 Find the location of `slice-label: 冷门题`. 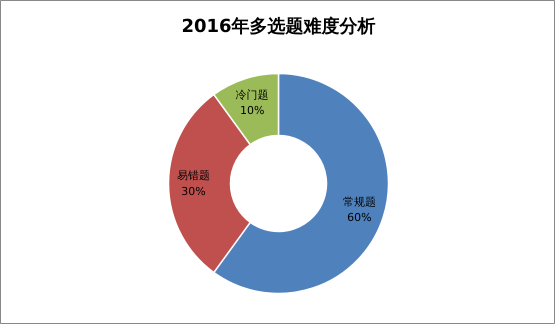

slice-label: 冷门题 is located at coordinates (252, 95).